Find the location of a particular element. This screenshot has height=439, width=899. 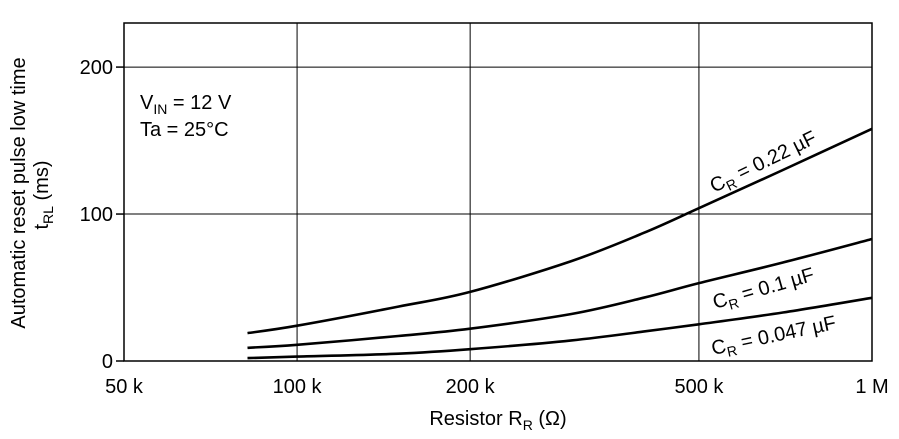

y-tick-label: 200 is located at coordinates (96, 68).